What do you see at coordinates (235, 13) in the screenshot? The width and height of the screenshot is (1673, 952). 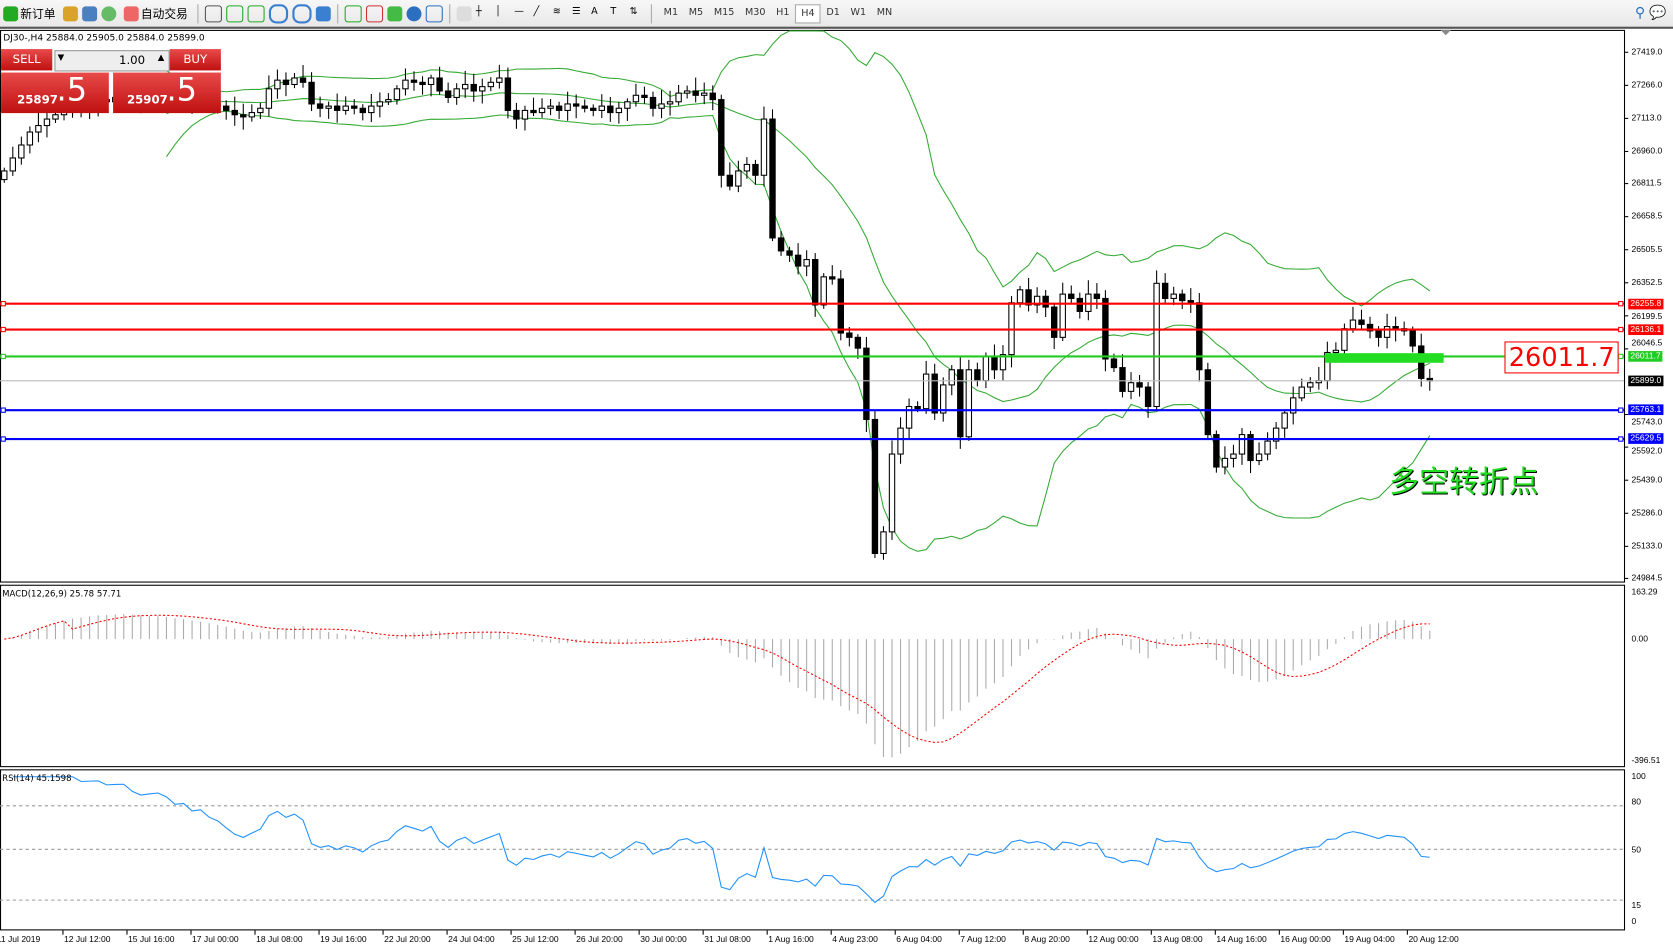 I see `candle-chart-icon` at bounding box center [235, 13].